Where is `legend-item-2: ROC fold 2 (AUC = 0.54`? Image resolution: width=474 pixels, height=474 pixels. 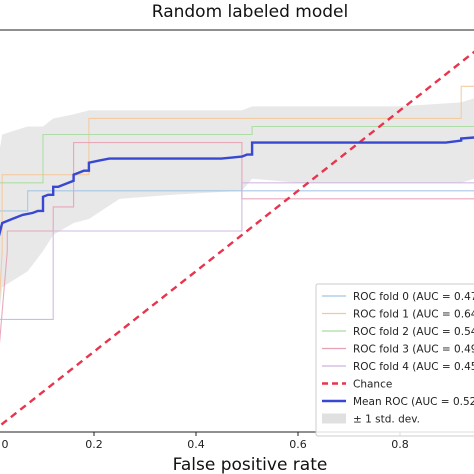 legend-item-2: ROC fold 2 (AUC = 0.54 is located at coordinates (398, 332).